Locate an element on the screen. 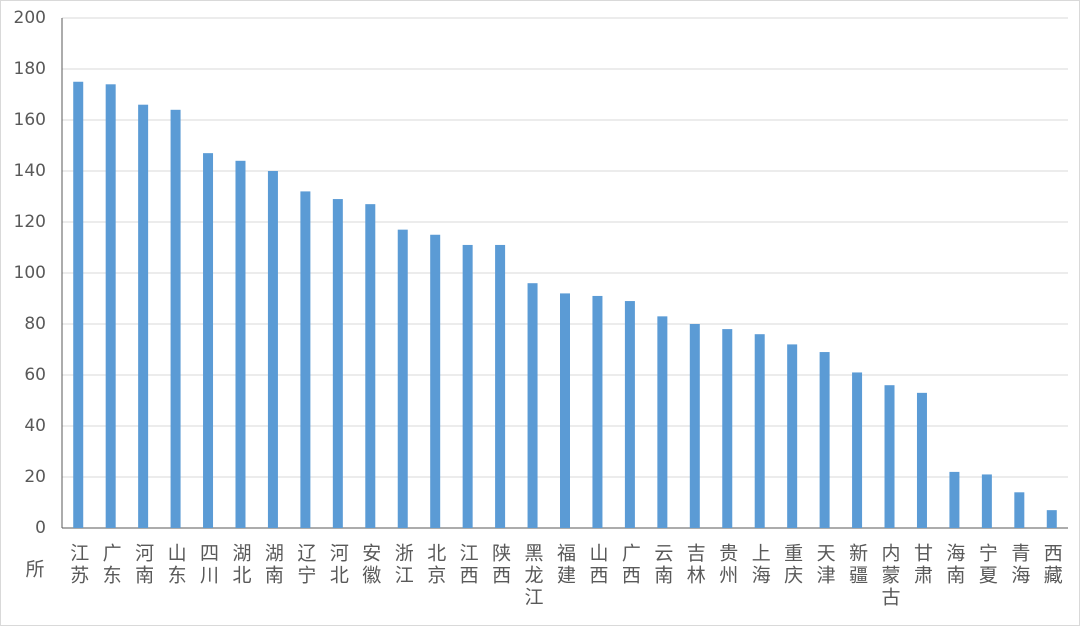 Image resolution: width=1080 pixels, height=626 pixels. x-tick-label: 辽宁 is located at coordinates (305, 565).